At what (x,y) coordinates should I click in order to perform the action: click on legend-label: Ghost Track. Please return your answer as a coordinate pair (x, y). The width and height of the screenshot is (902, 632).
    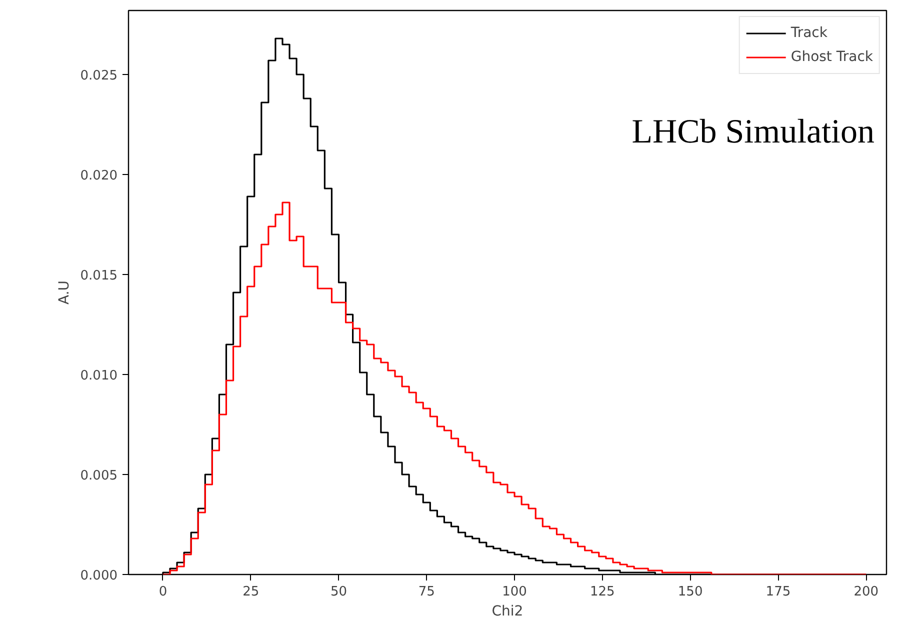
    Looking at the image, I should click on (831, 57).